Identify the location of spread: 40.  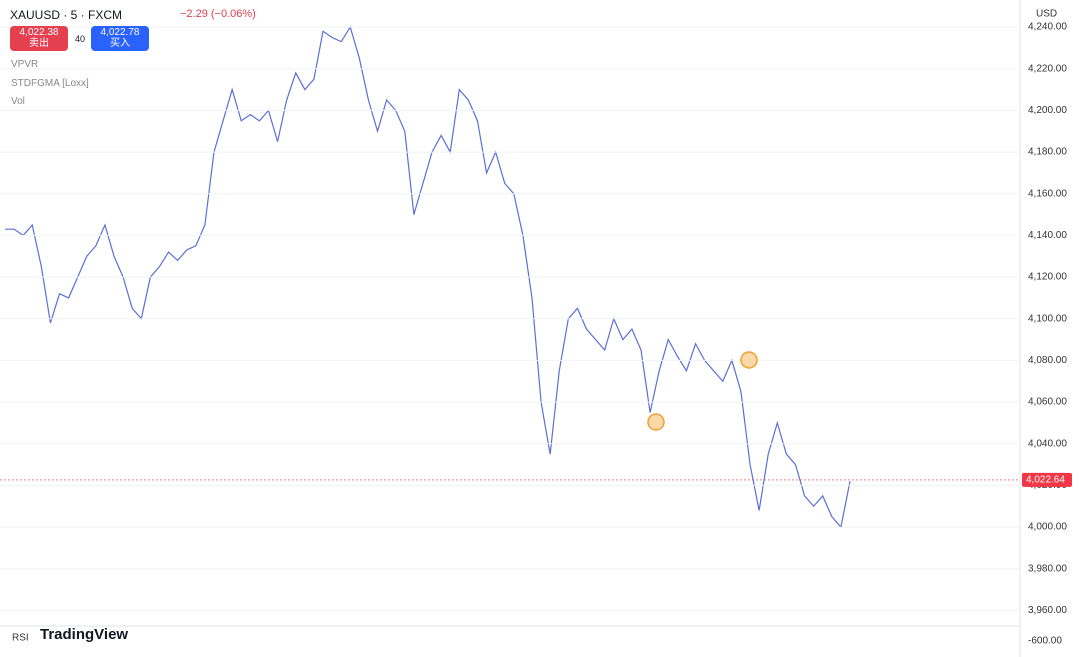
(80, 39).